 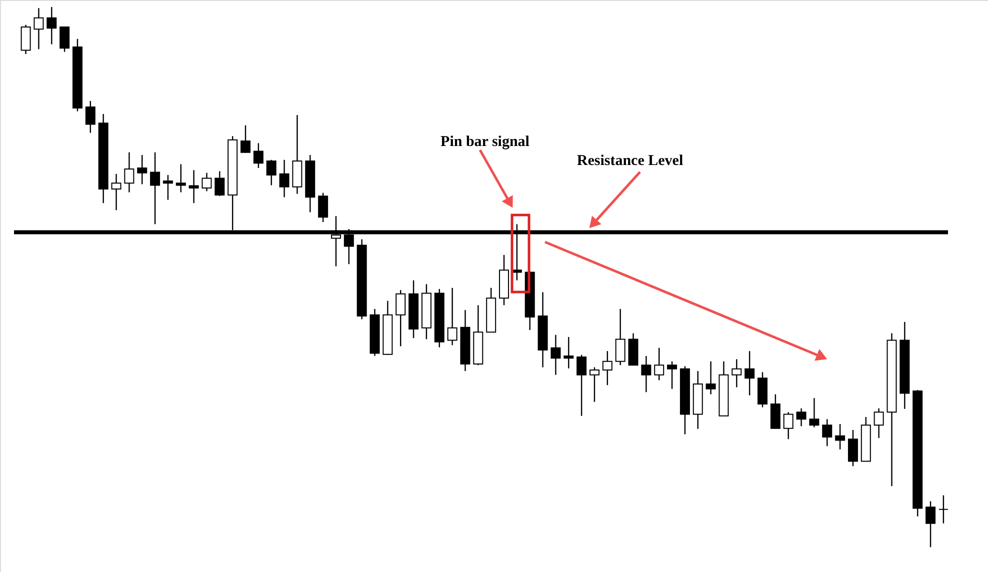 I want to click on annotation: Pin bar signal, so click(x=485, y=142).